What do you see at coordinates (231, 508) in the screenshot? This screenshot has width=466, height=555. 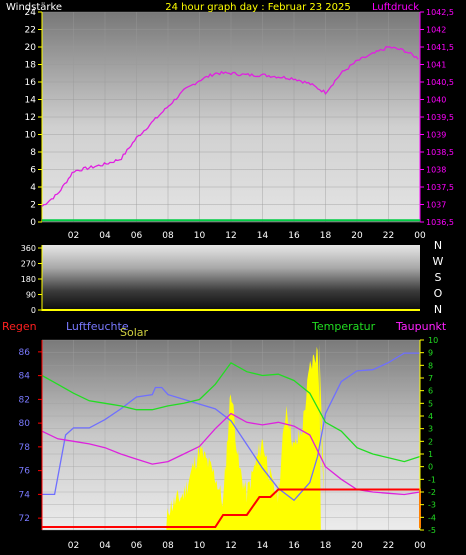 I see `series-regen` at bounding box center [231, 508].